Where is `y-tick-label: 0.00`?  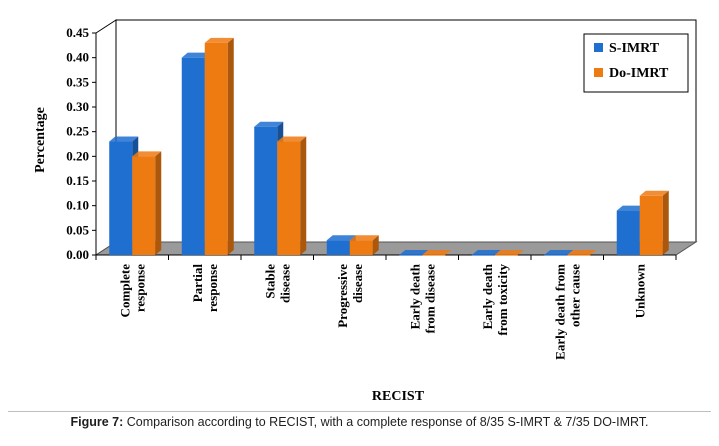
y-tick-label: 0.00 is located at coordinates (77, 254).